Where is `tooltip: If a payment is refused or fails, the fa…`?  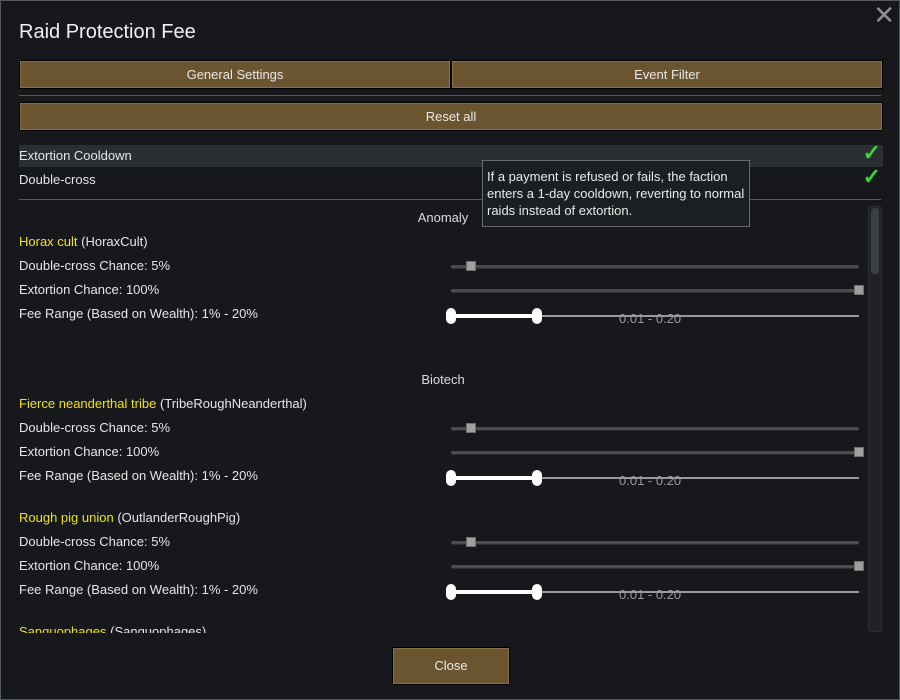 tooltip: If a payment is refused or fails, the fa… is located at coordinates (616, 193).